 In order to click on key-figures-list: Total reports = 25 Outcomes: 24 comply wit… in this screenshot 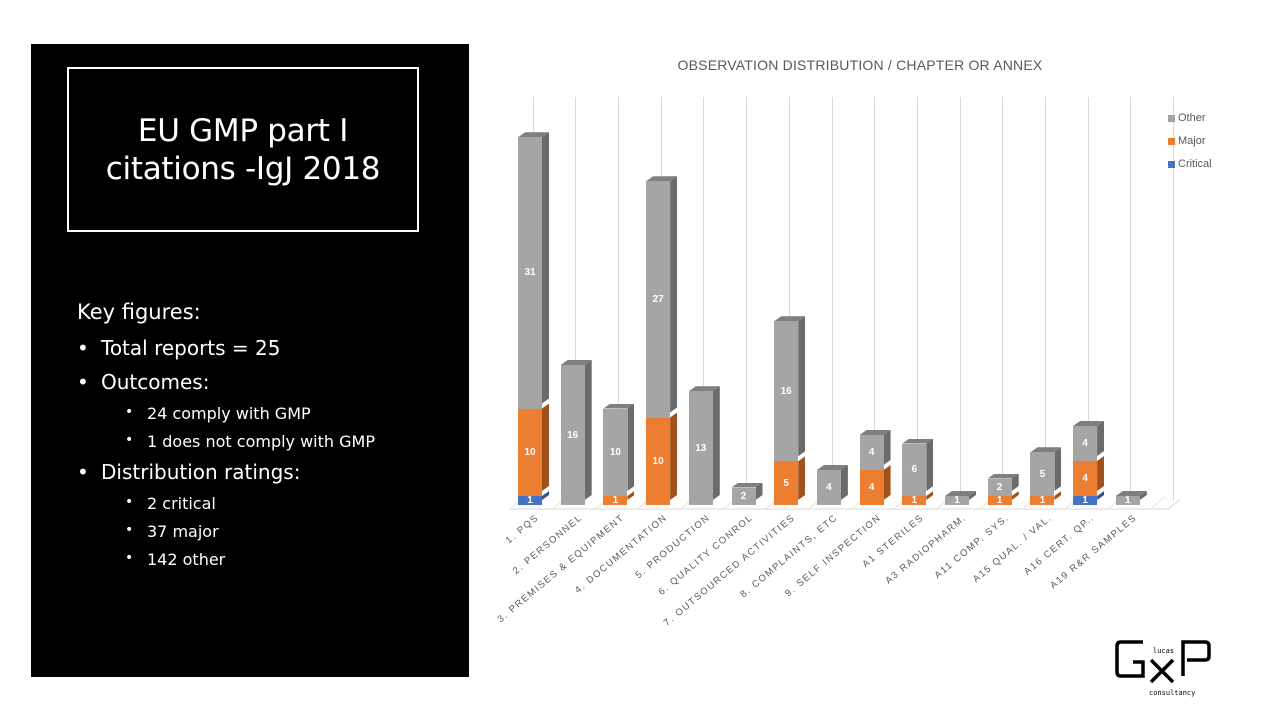, I will do `click(226, 452)`.